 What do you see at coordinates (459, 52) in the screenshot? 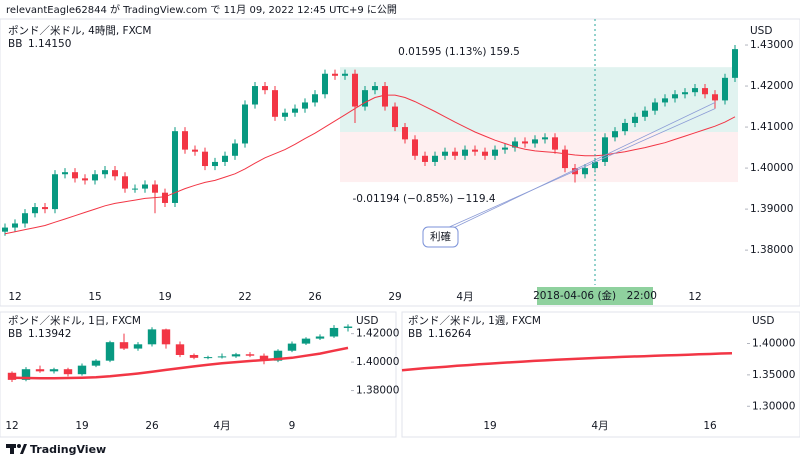
I see `target-label: 0.01595 (1.13%) 159.5` at bounding box center [459, 52].